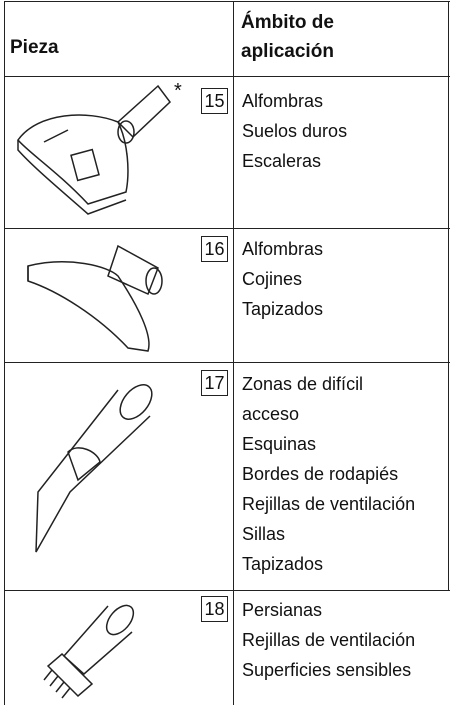  What do you see at coordinates (94, 468) in the screenshot?
I see `crevice-image` at bounding box center [94, 468].